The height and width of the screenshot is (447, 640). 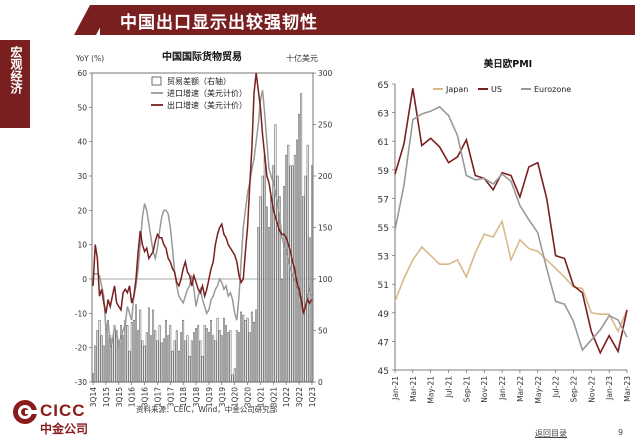 I want to click on side-section-band, so click(x=15, y=84).